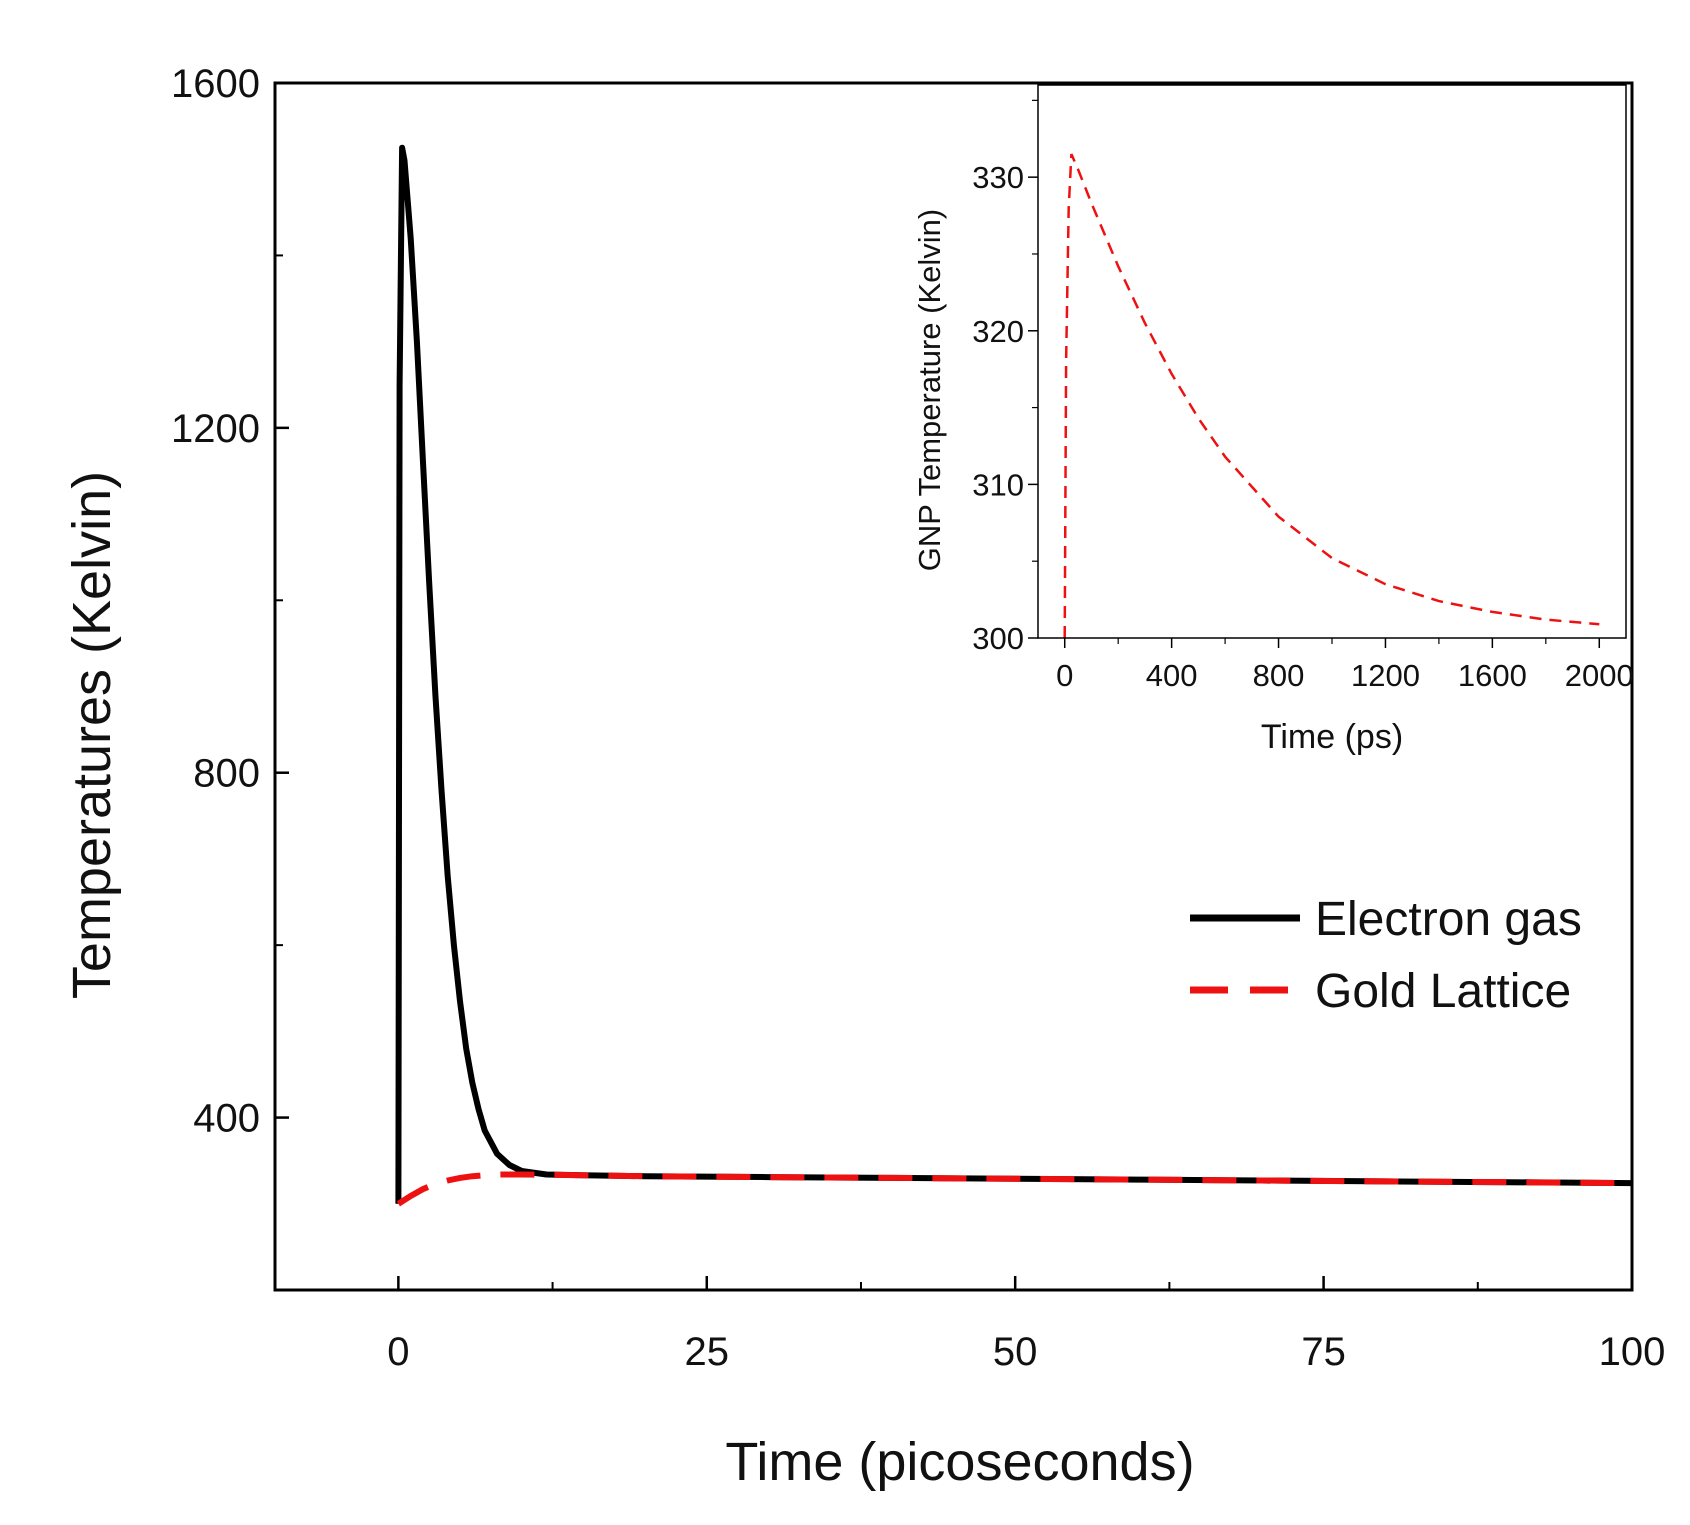 This screenshot has height=1525, width=1690. I want to click on series-line-gnp-temperature, so click(1331, 396).